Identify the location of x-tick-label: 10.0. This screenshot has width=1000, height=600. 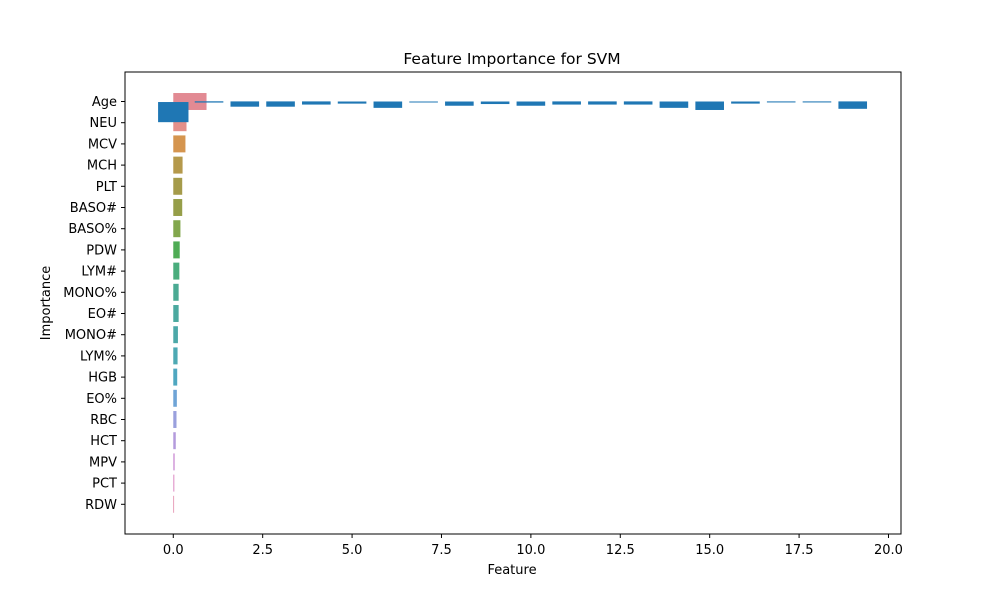
(530, 550).